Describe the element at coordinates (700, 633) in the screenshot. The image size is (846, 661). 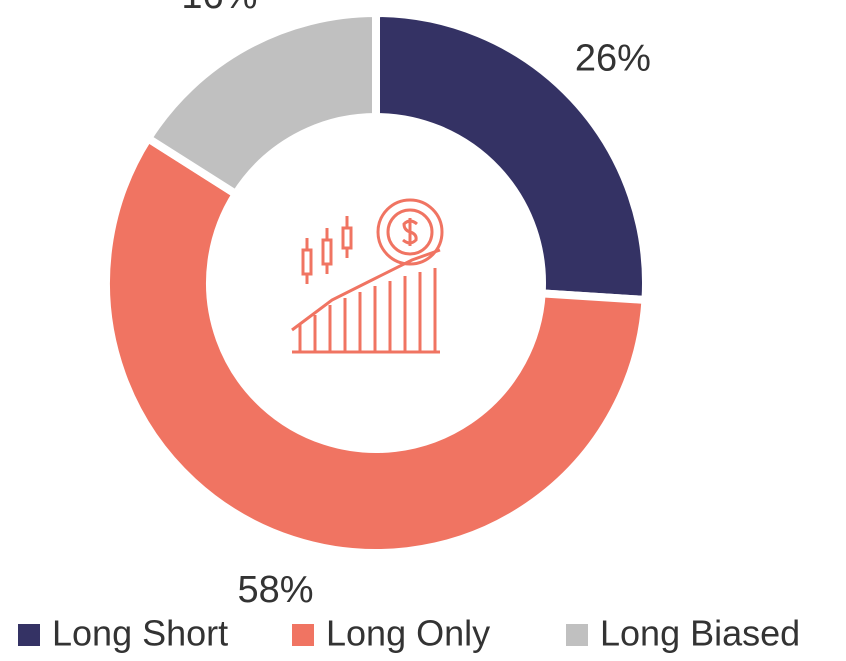
I see `legend-label: Long Biased` at that location.